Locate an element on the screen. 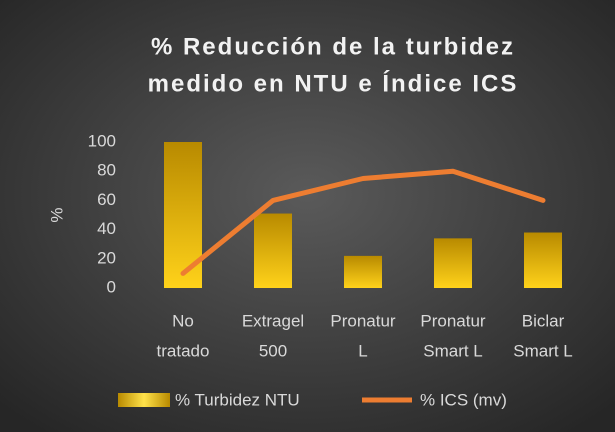 The width and height of the screenshot is (615, 432). y-tick-label: 100 is located at coordinates (102, 140).